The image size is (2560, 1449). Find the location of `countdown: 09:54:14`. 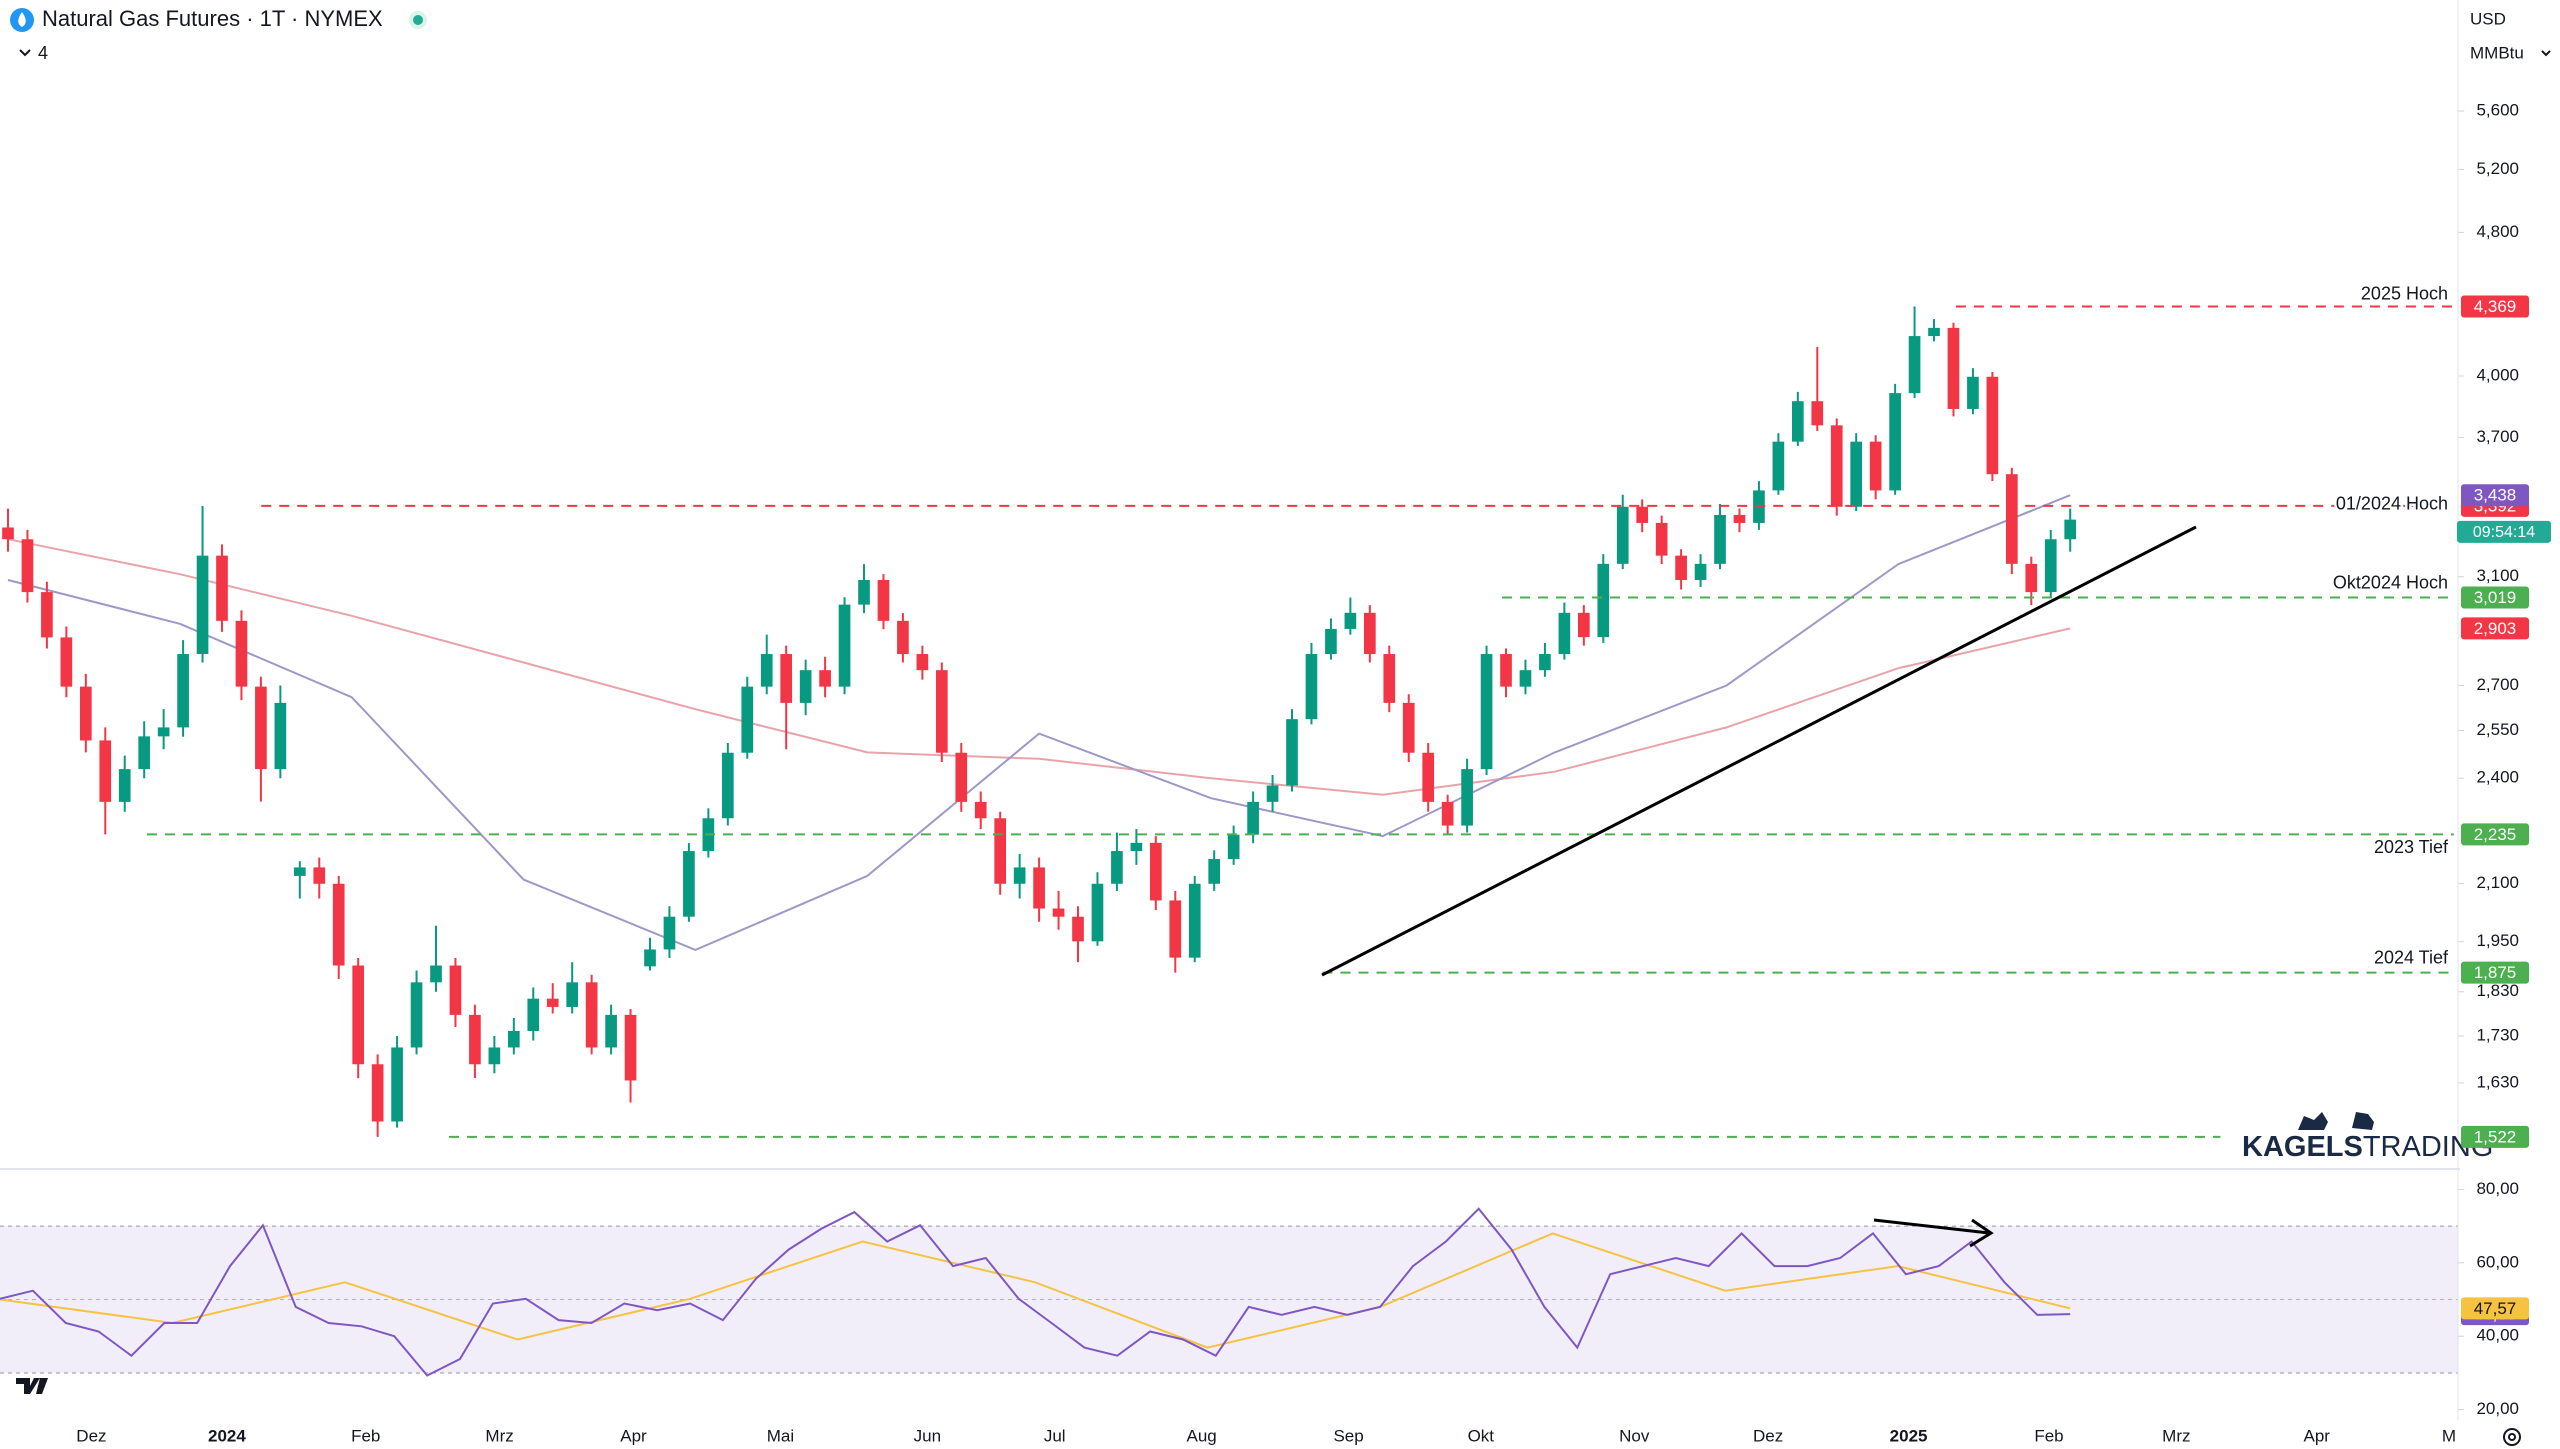

countdown: 09:54:14 is located at coordinates (2504, 532).